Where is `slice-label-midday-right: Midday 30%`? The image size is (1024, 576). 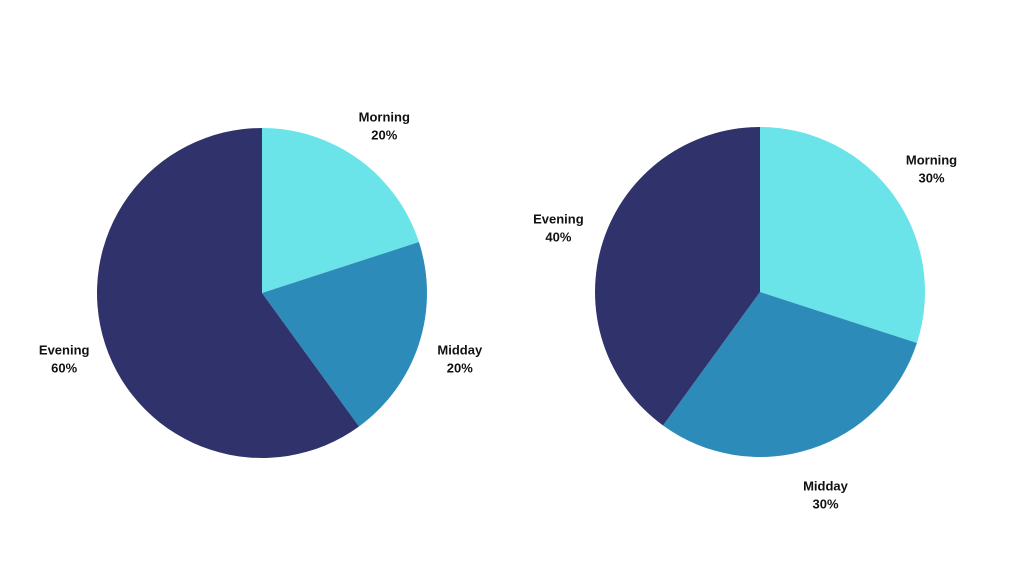 slice-label-midday-right: Midday 30% is located at coordinates (826, 495).